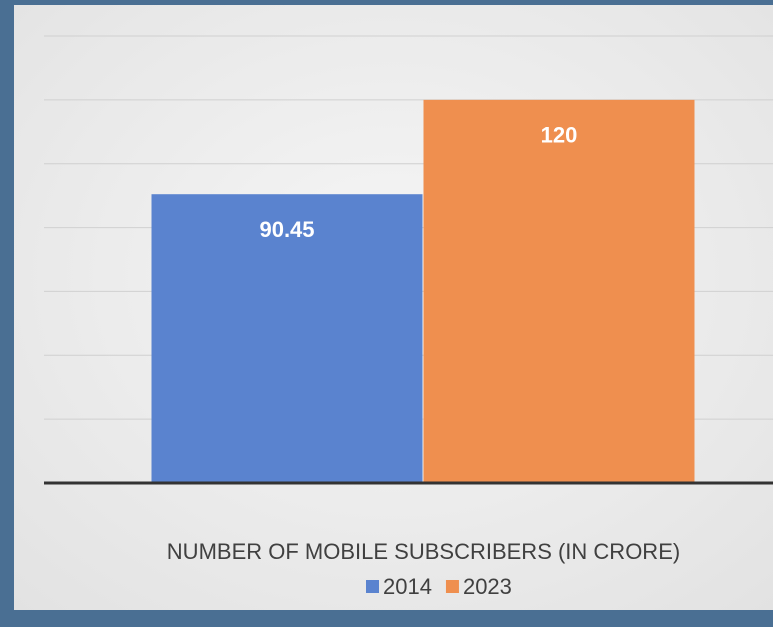 The image size is (773, 627). I want to click on legend-label: 2023, so click(487, 586).